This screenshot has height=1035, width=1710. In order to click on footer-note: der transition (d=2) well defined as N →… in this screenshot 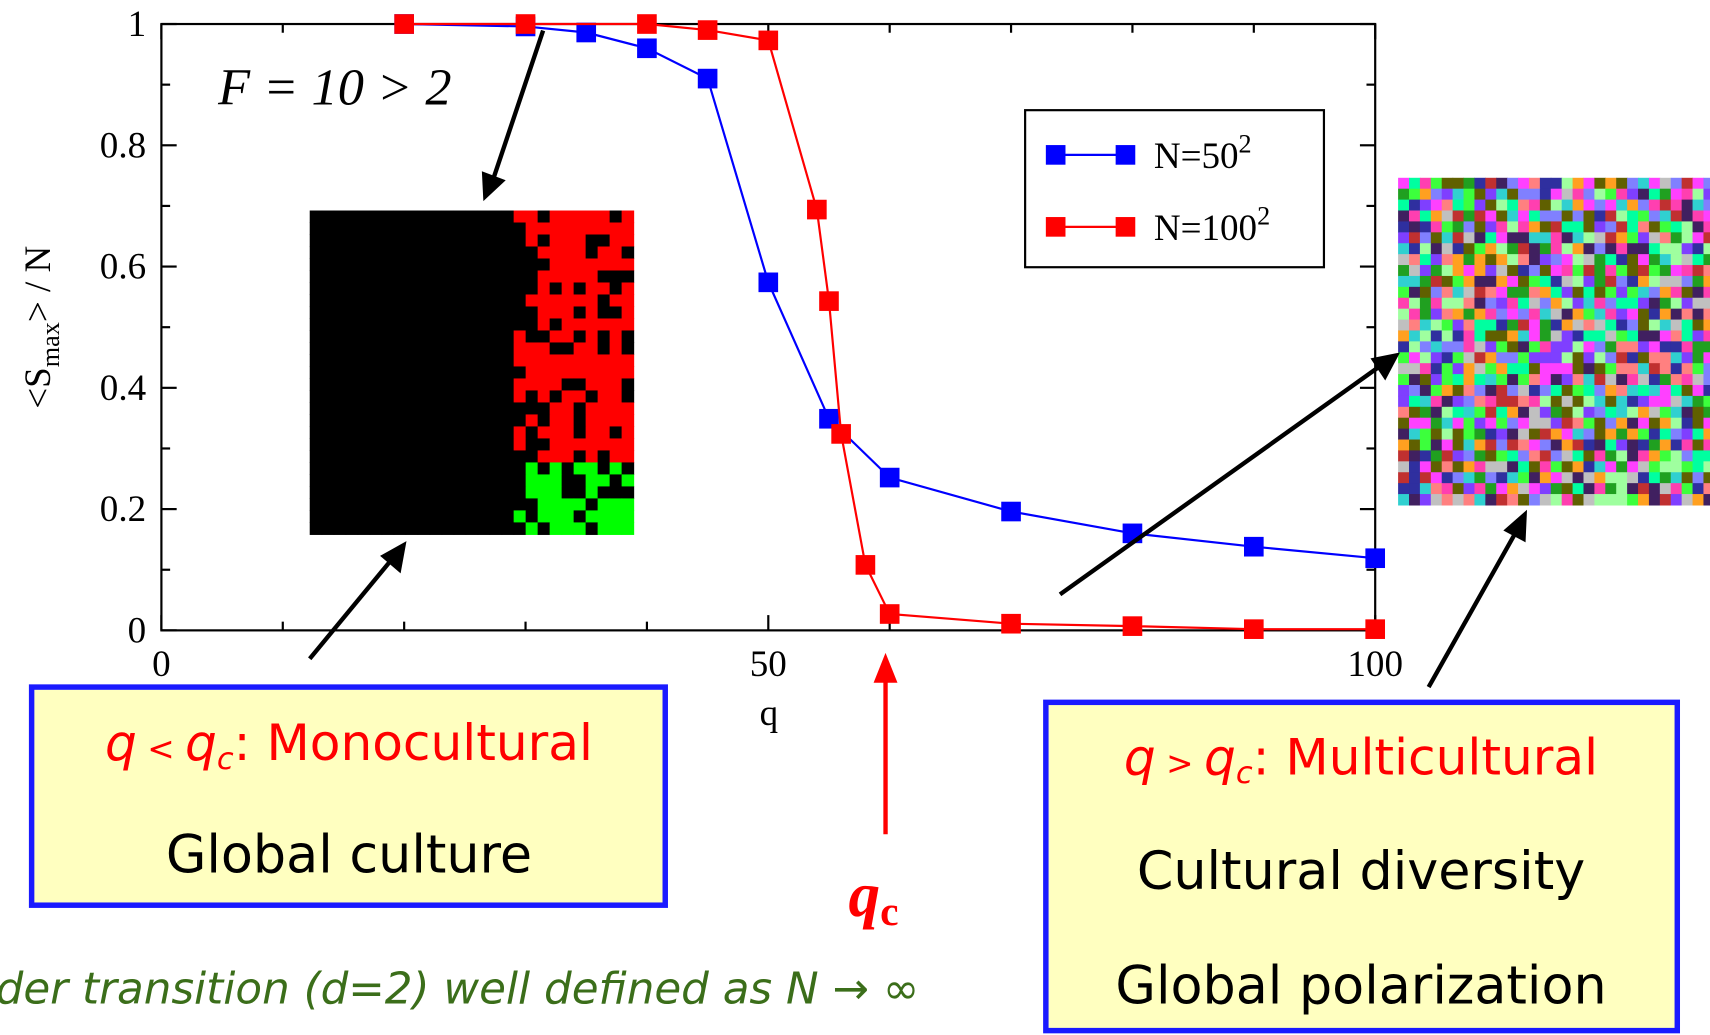, I will do `click(459, 989)`.